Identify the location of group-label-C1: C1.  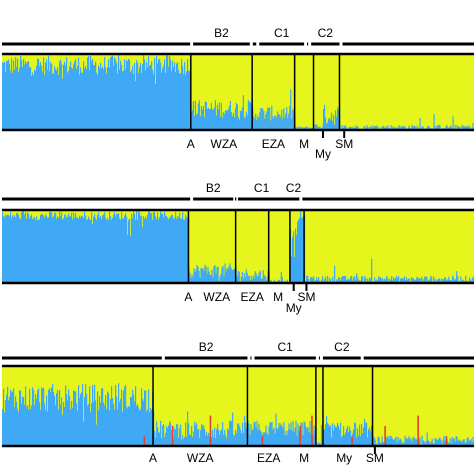
(262, 188).